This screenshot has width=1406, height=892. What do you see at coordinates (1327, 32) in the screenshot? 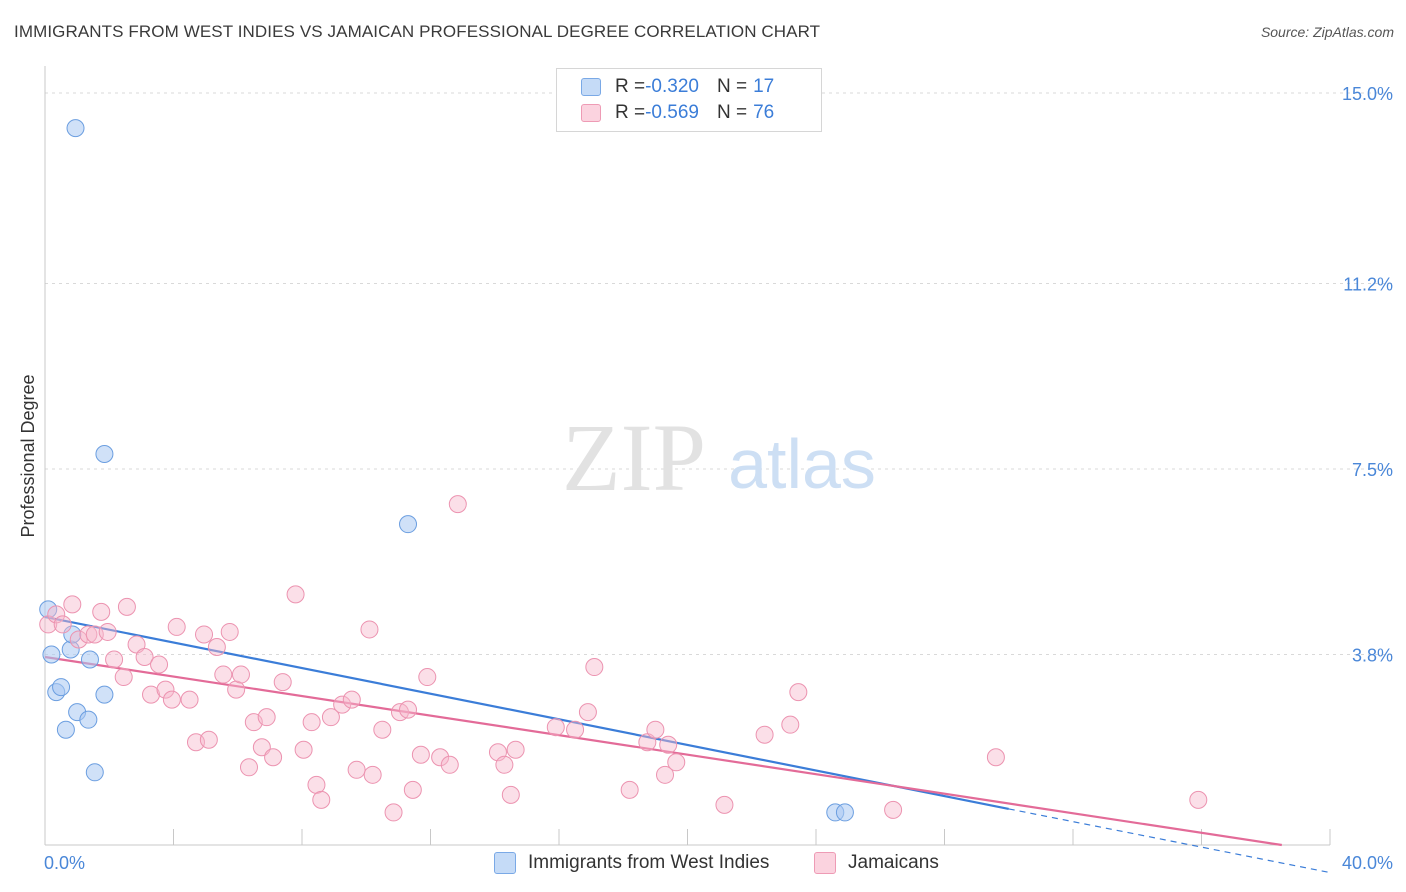
I see `source-label: Source: ZipAtlas.com` at bounding box center [1327, 32].